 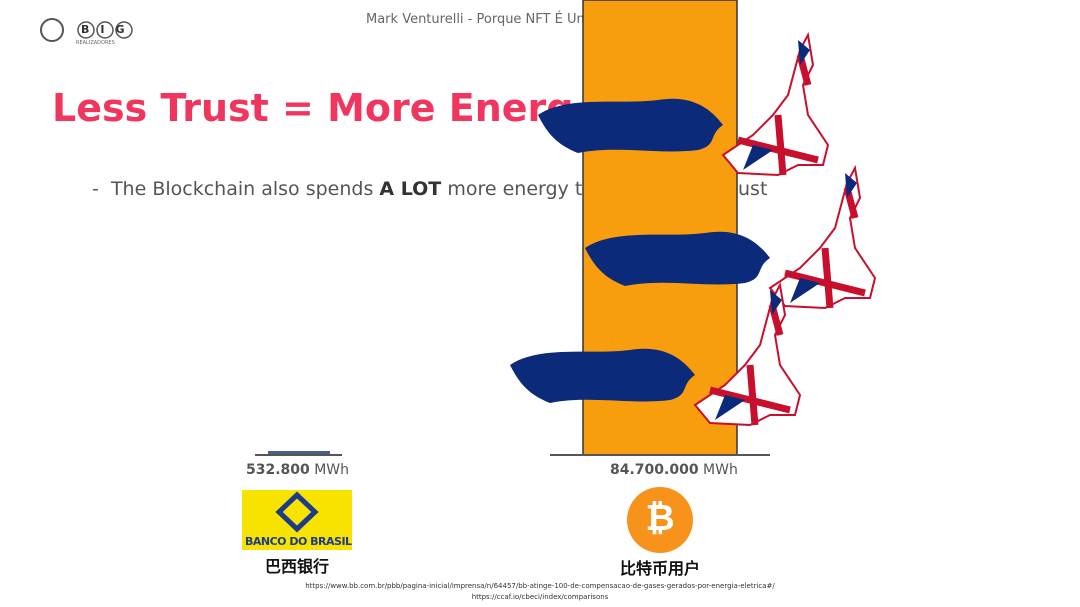 I want to click on bitcoin-symbol: ₿, so click(x=660, y=518).